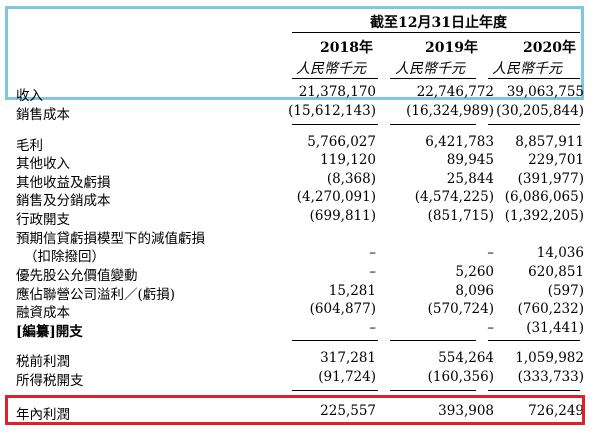 Image resolution: width=612 pixels, height=432 pixels. I want to click on row-value: 14,036, so click(560, 253).